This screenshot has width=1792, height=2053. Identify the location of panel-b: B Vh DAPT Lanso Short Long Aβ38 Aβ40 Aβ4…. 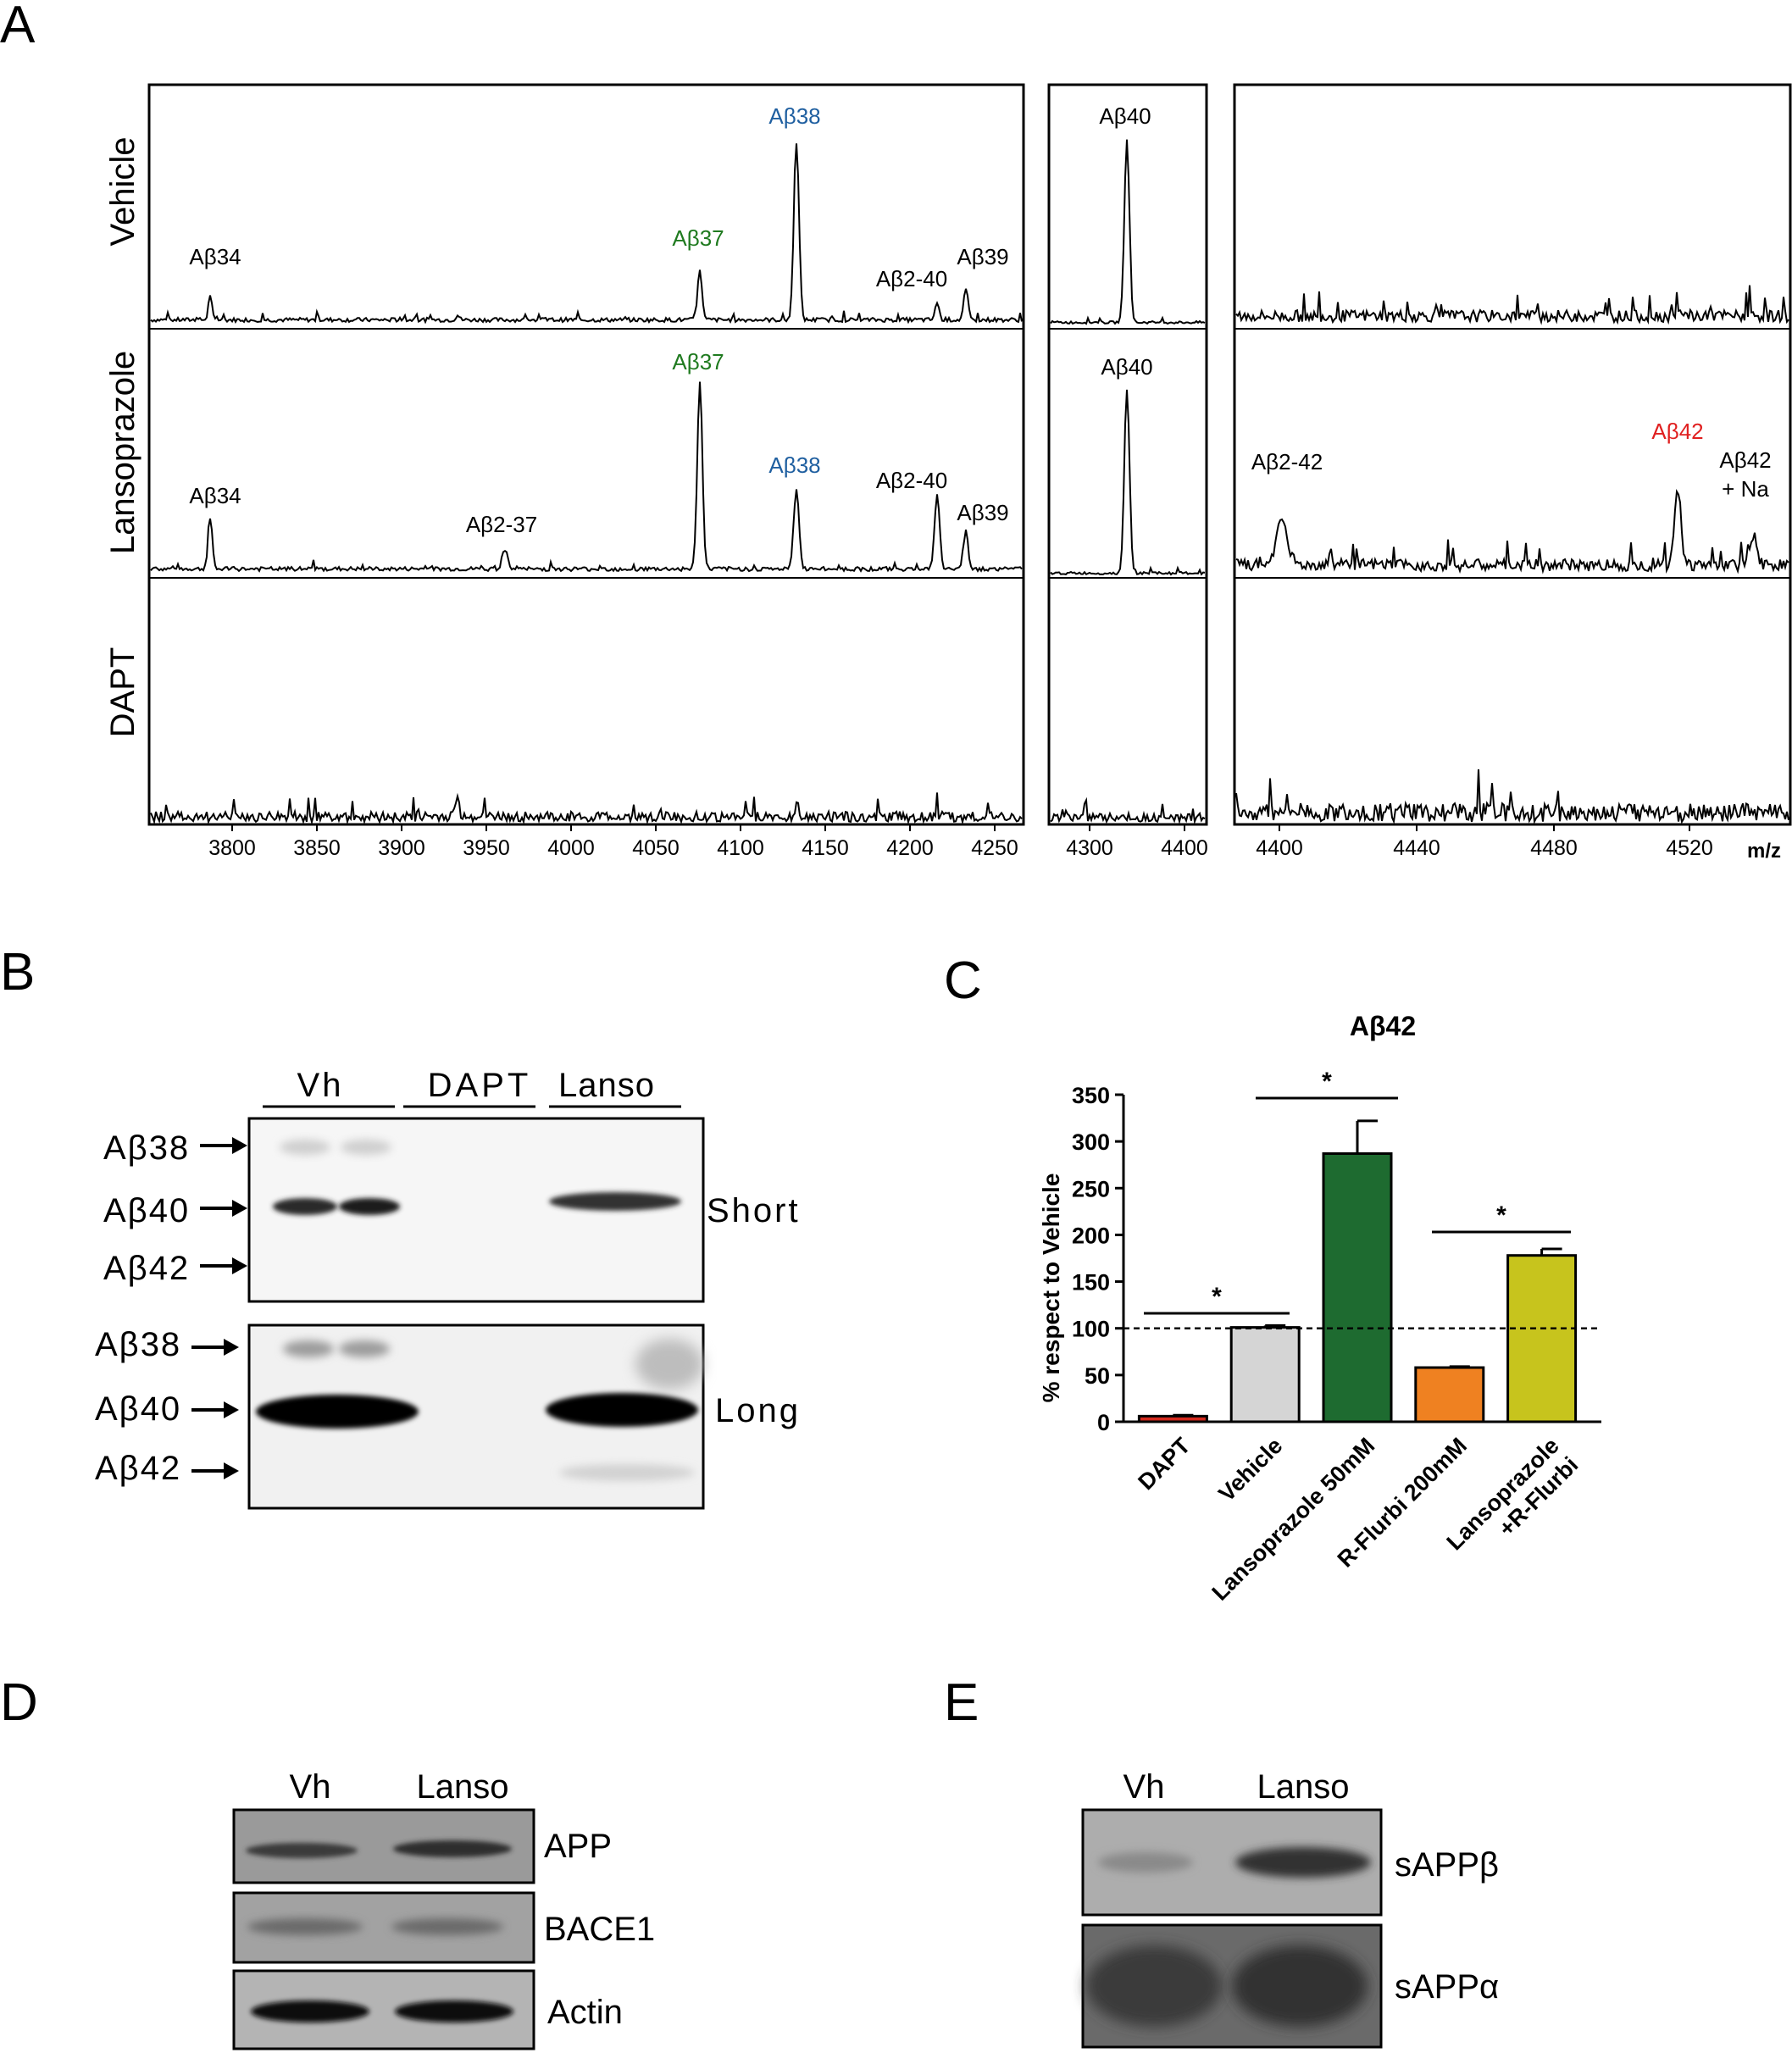
(400, 1226).